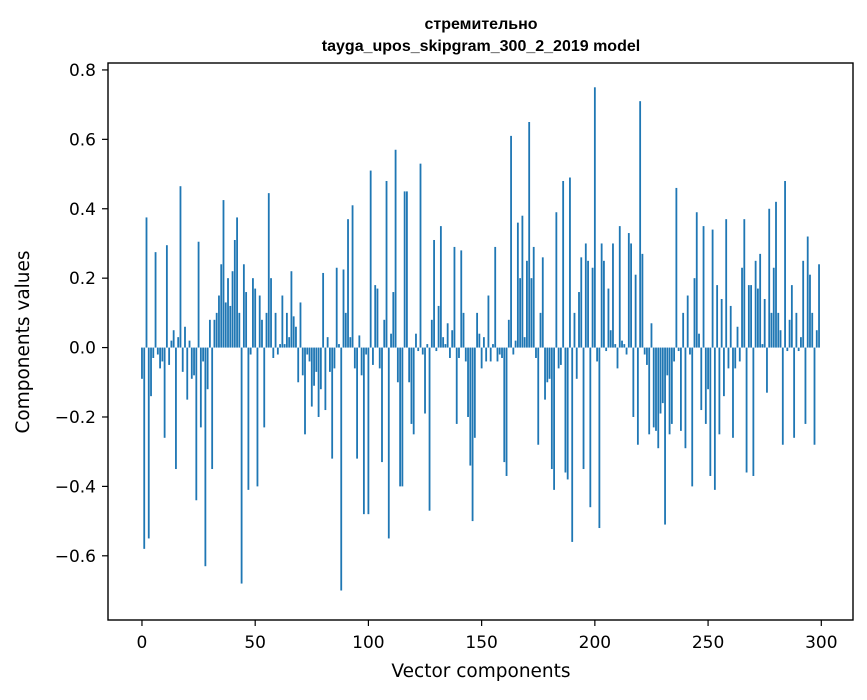  Describe the element at coordinates (595, 643) in the screenshot. I see `x-tick-label: 200` at that location.